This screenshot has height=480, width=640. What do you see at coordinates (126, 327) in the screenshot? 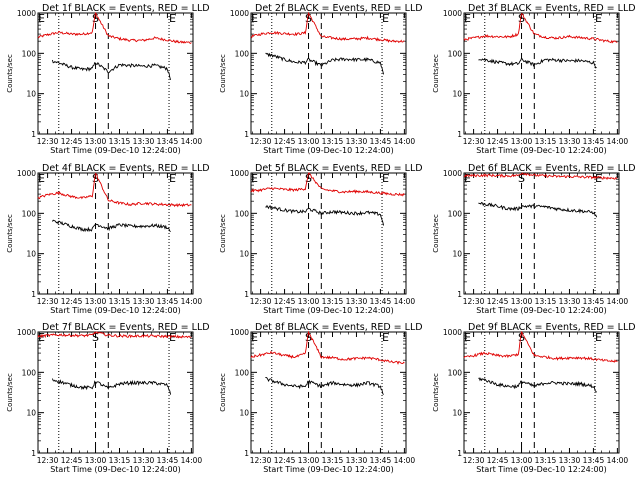
I see `panel-title: Det 7f BLACK = Events, RED = LLD` at bounding box center [126, 327].